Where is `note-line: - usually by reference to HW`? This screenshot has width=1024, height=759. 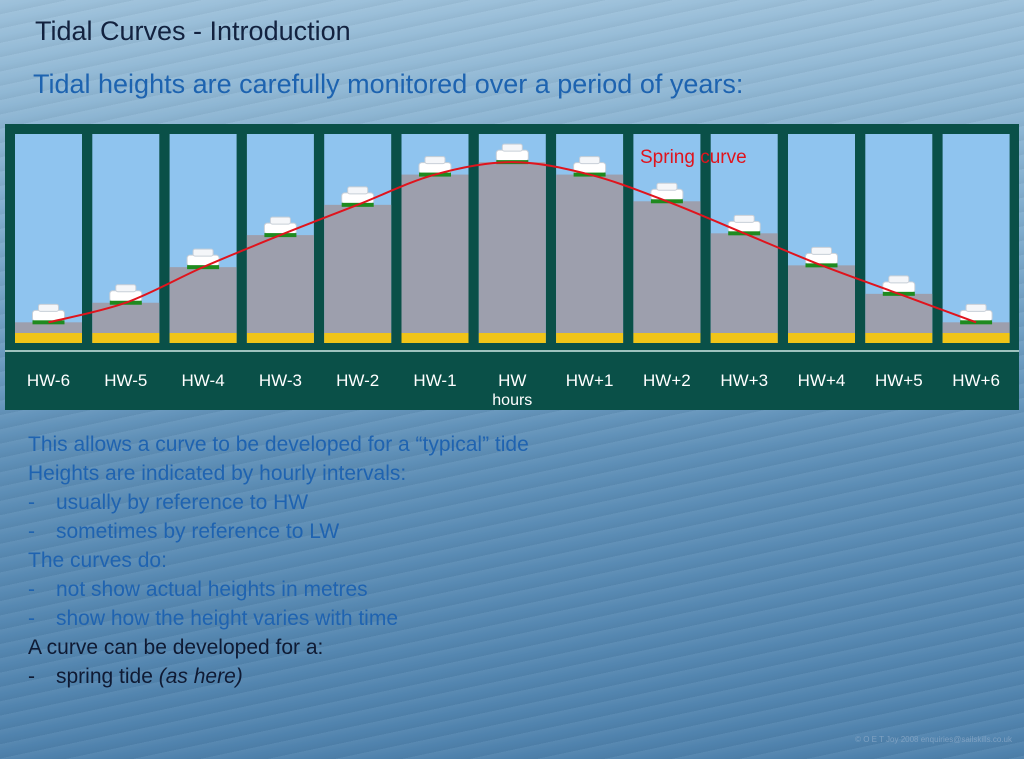
note-line: - usually by reference to HW is located at coordinates (278, 502).